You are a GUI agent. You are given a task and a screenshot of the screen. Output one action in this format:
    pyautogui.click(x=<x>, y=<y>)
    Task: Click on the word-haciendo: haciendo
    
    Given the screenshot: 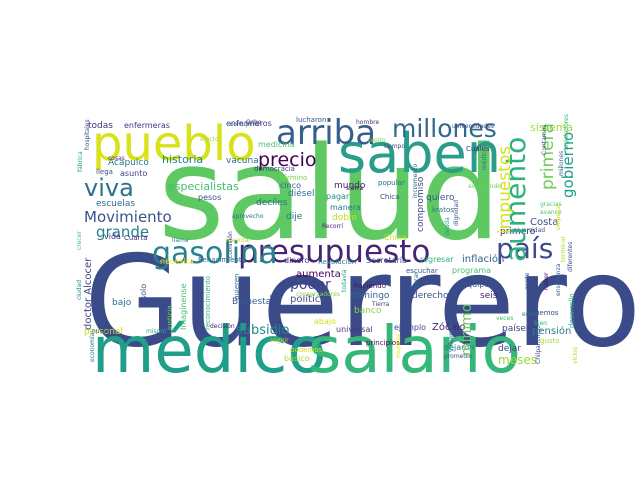 What is the action you would take?
    pyautogui.click(x=370, y=286)
    